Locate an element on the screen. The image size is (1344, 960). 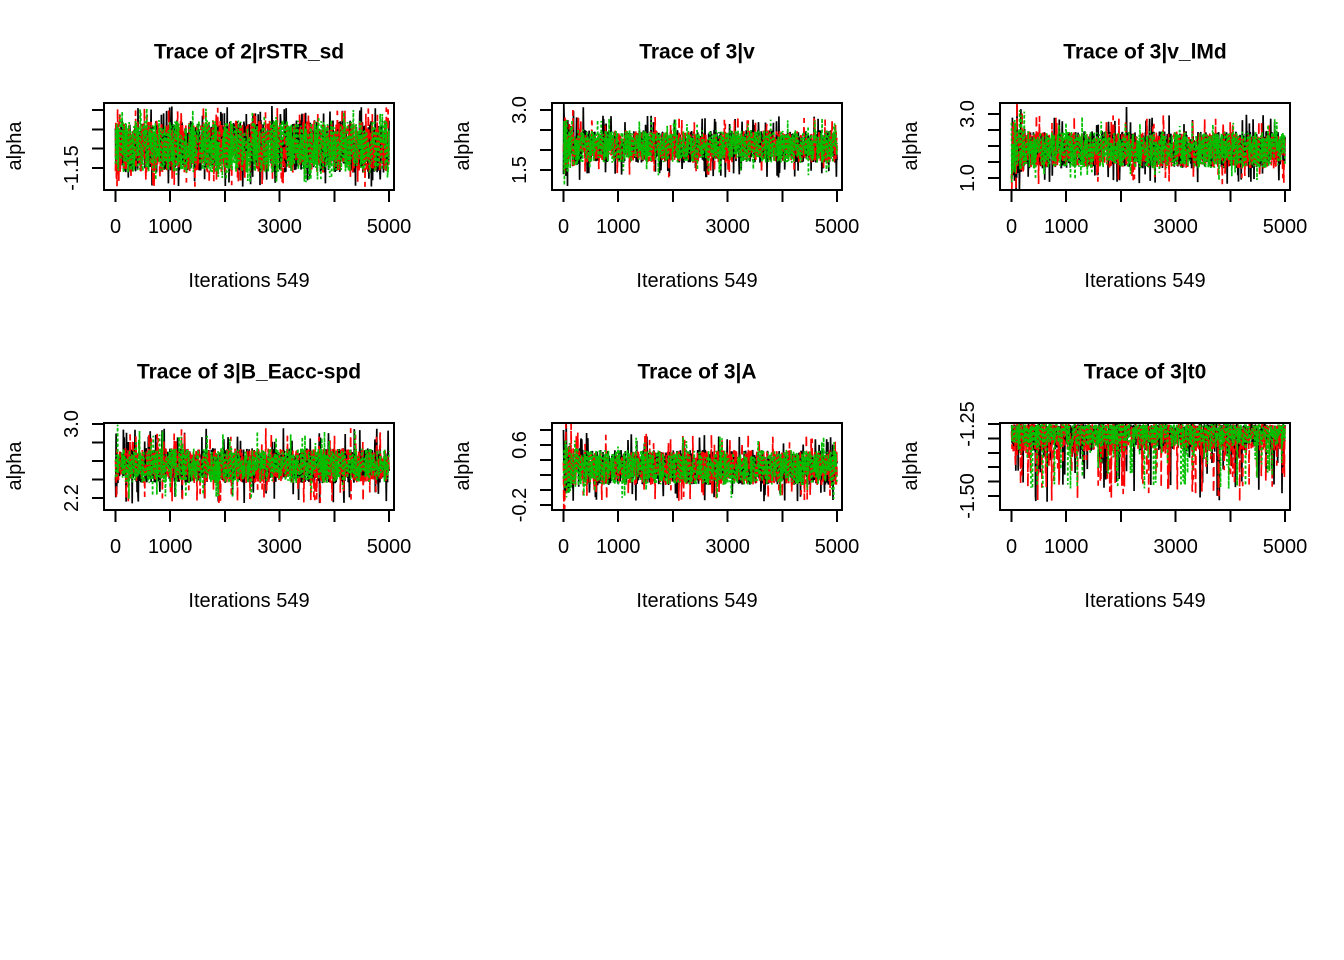
y-tick-label: -1.15 is located at coordinates (72, 168).